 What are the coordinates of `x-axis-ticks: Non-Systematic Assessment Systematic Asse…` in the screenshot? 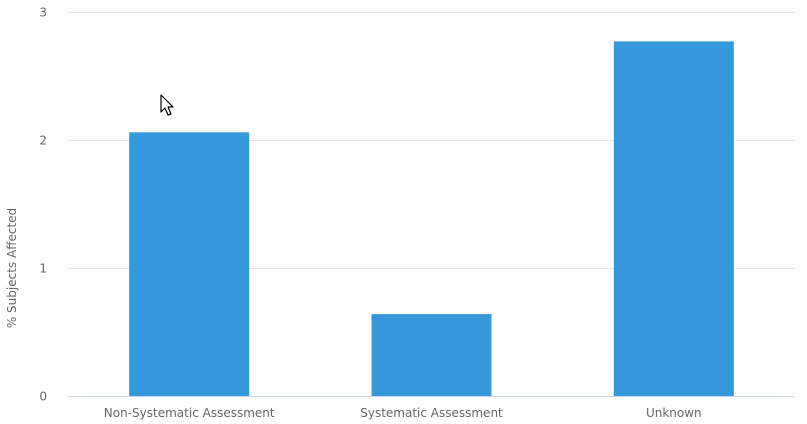 It's located at (403, 413).